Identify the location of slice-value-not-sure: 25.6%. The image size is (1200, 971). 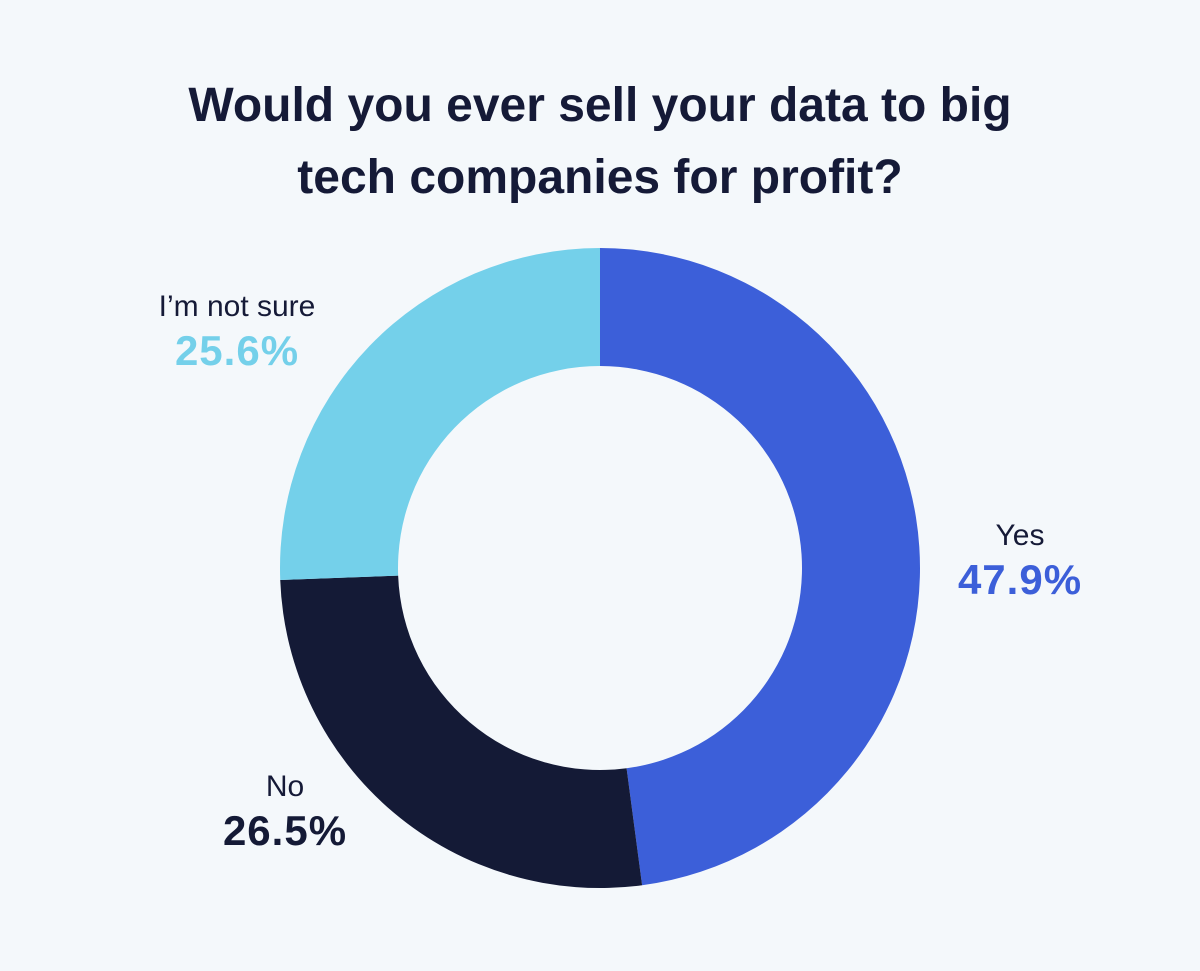
(237, 350).